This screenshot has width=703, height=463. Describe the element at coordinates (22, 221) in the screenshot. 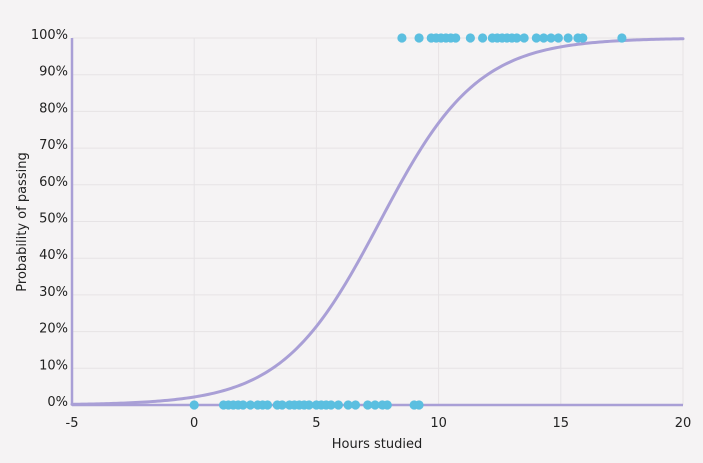

I see `y-axis-title: Probability of passing` at that location.